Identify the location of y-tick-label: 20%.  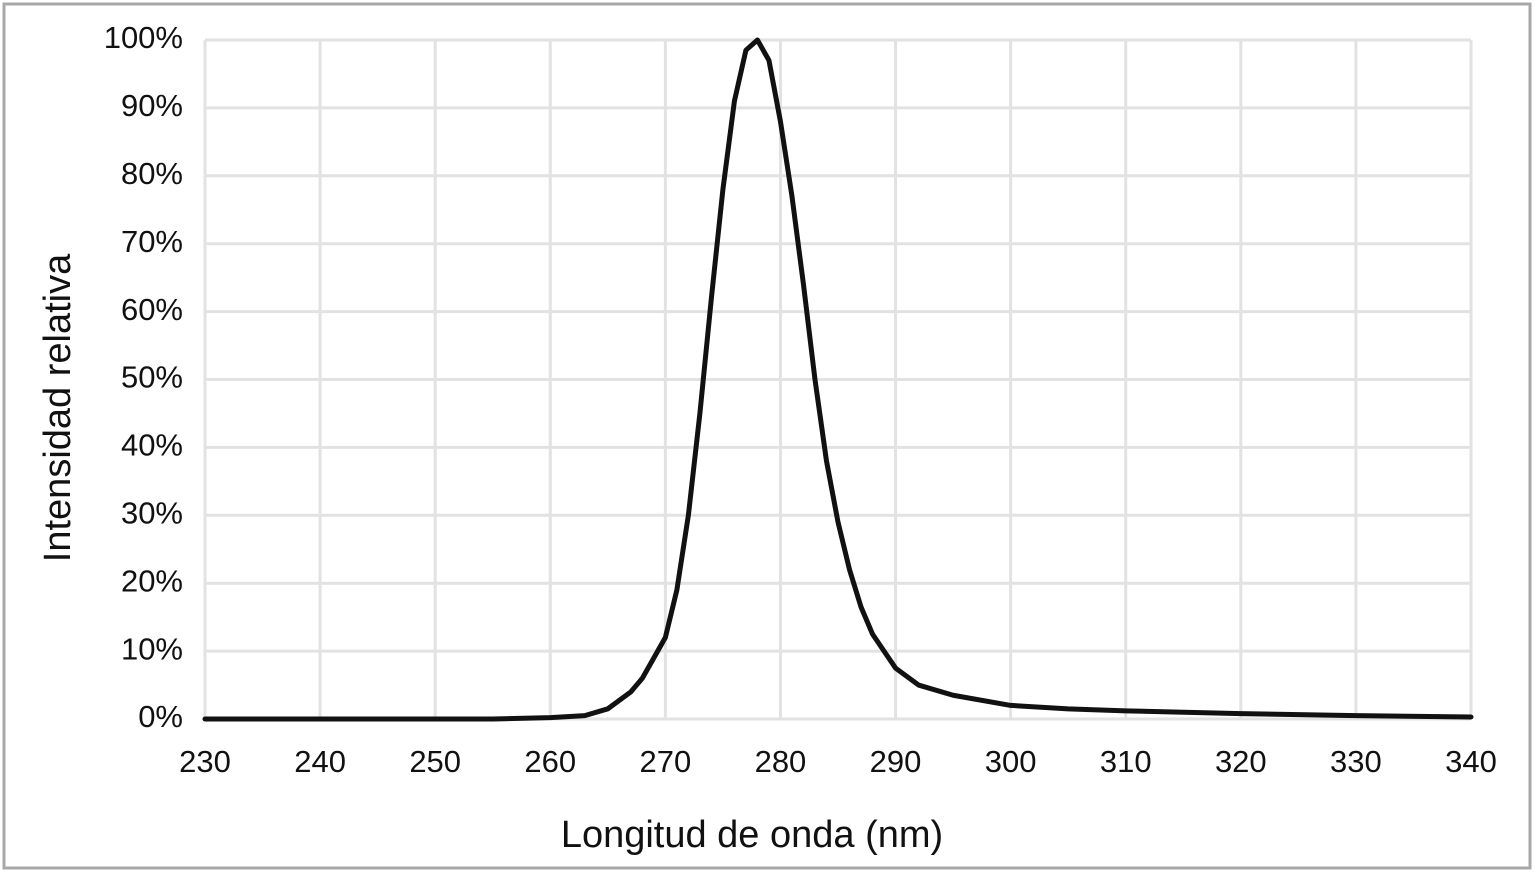
(152, 580).